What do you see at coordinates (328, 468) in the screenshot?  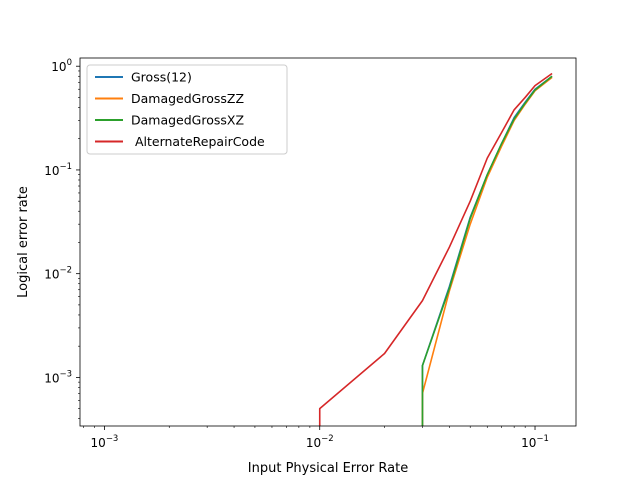 I see `x-axis-label: Input Physical Error Rate` at bounding box center [328, 468].